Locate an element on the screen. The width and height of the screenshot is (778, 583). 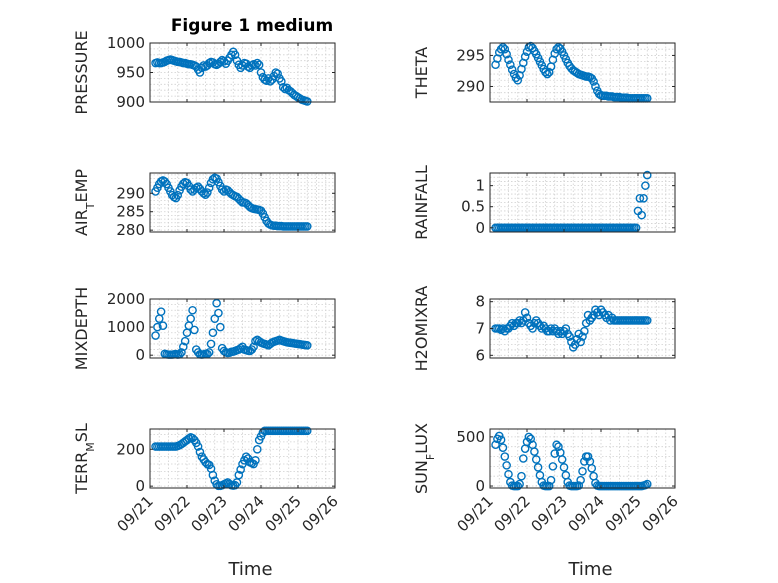
sunflux-ylabel: SUNFLUX is located at coordinates (424, 458).